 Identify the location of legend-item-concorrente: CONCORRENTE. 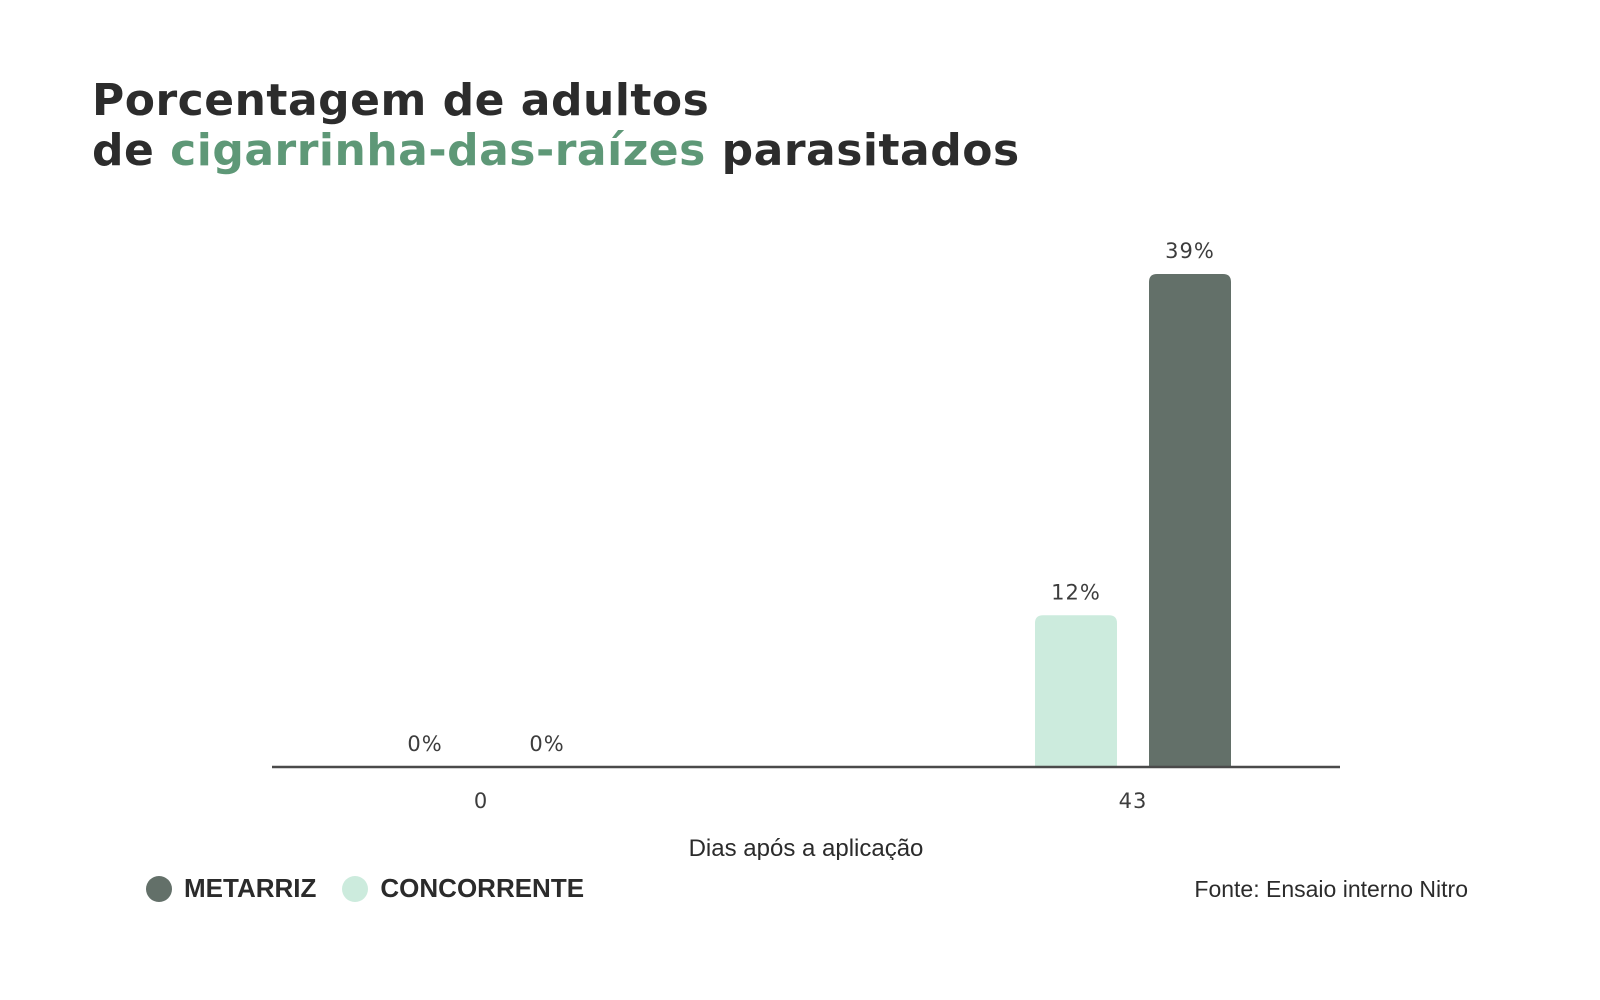
(463, 888).